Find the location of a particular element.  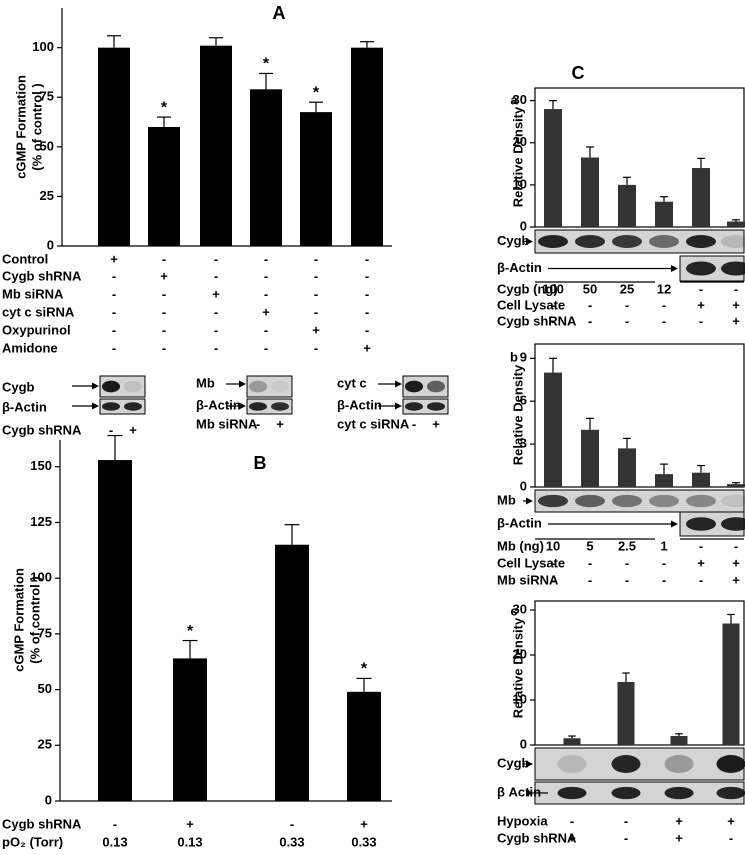

y-tick-label: 20 is located at coordinates (520, 141).